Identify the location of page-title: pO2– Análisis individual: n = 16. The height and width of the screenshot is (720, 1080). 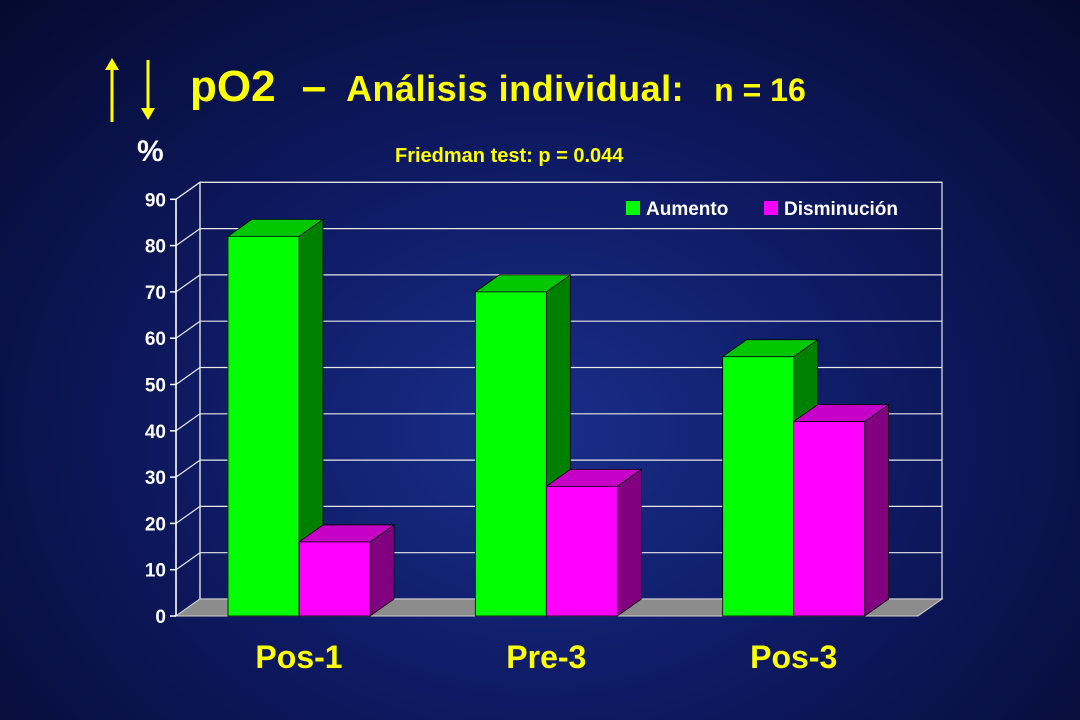
(498, 87).